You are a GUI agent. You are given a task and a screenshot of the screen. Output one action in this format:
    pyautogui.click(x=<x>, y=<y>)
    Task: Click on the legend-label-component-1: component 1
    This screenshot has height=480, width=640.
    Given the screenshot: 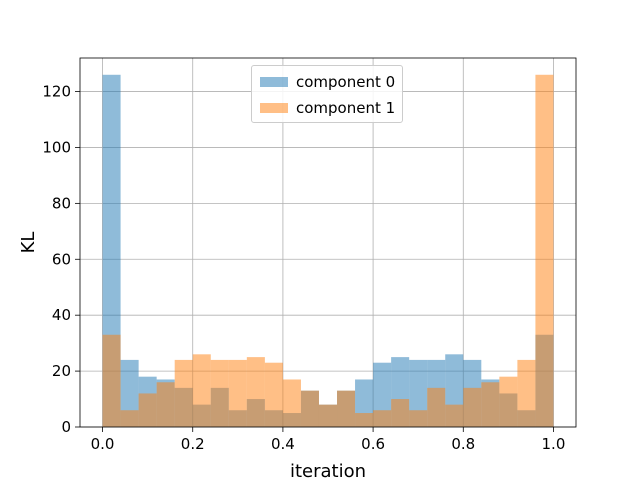 What is the action you would take?
    pyautogui.click(x=346, y=108)
    